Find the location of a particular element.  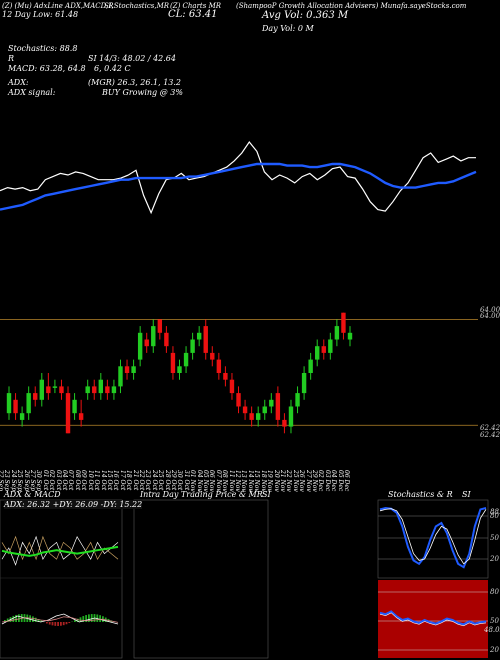

adx-mgr-text: (MGR) 26.3, 26.1, 13.2 is located at coordinates (134, 82).